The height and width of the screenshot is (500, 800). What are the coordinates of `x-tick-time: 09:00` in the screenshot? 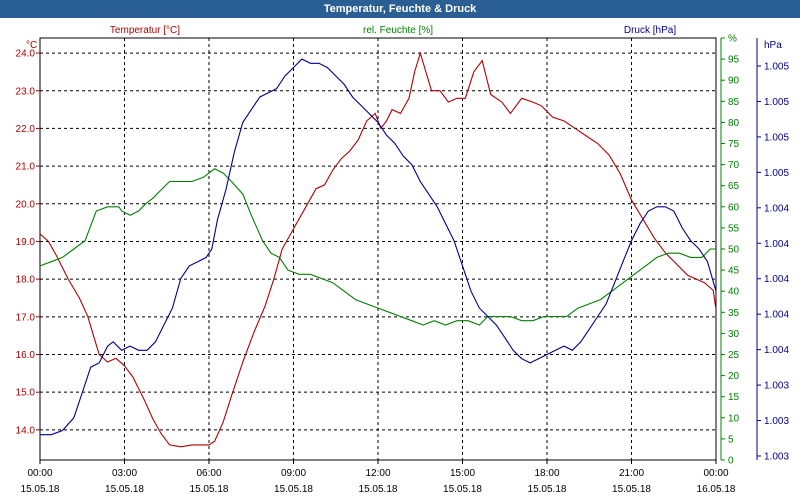 It's located at (293, 473).